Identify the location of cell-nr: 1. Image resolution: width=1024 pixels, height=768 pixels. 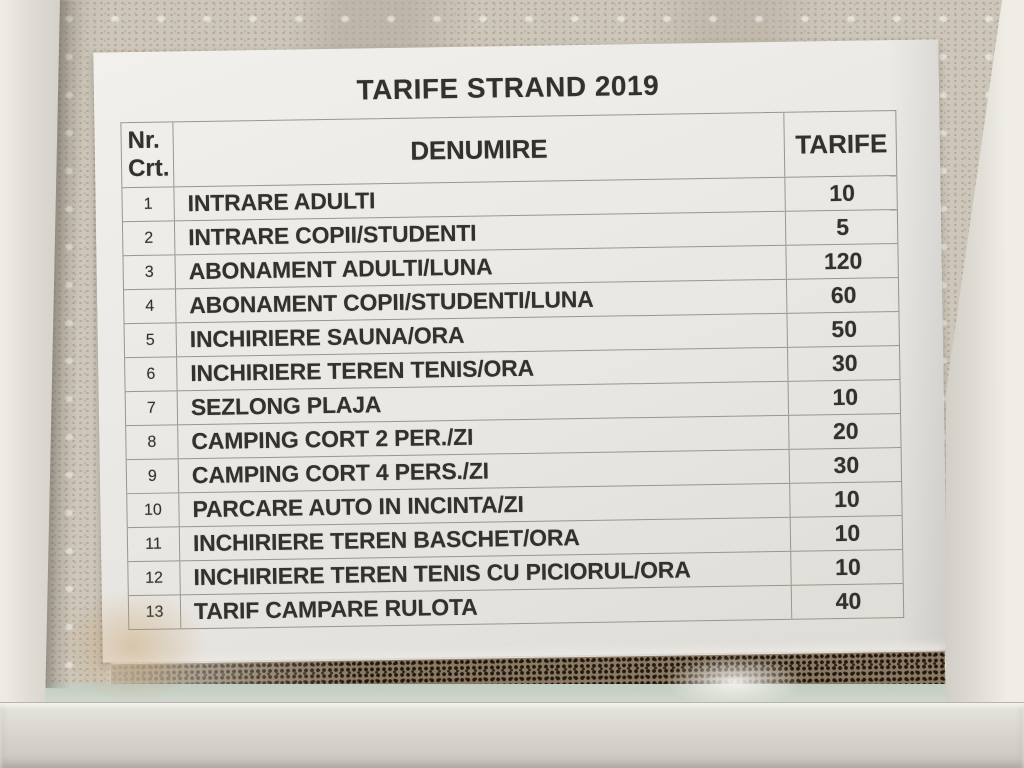
(148, 204).